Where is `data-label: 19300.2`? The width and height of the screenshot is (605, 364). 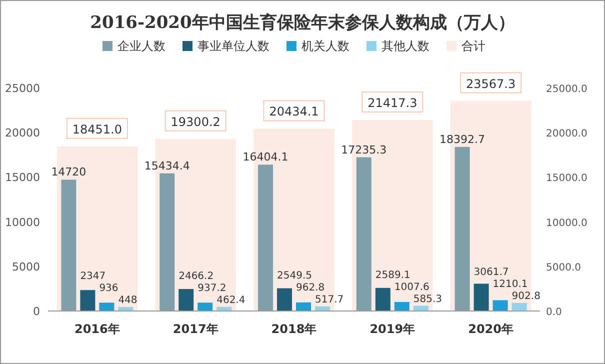
data-label: 19300.2 is located at coordinates (195, 121).